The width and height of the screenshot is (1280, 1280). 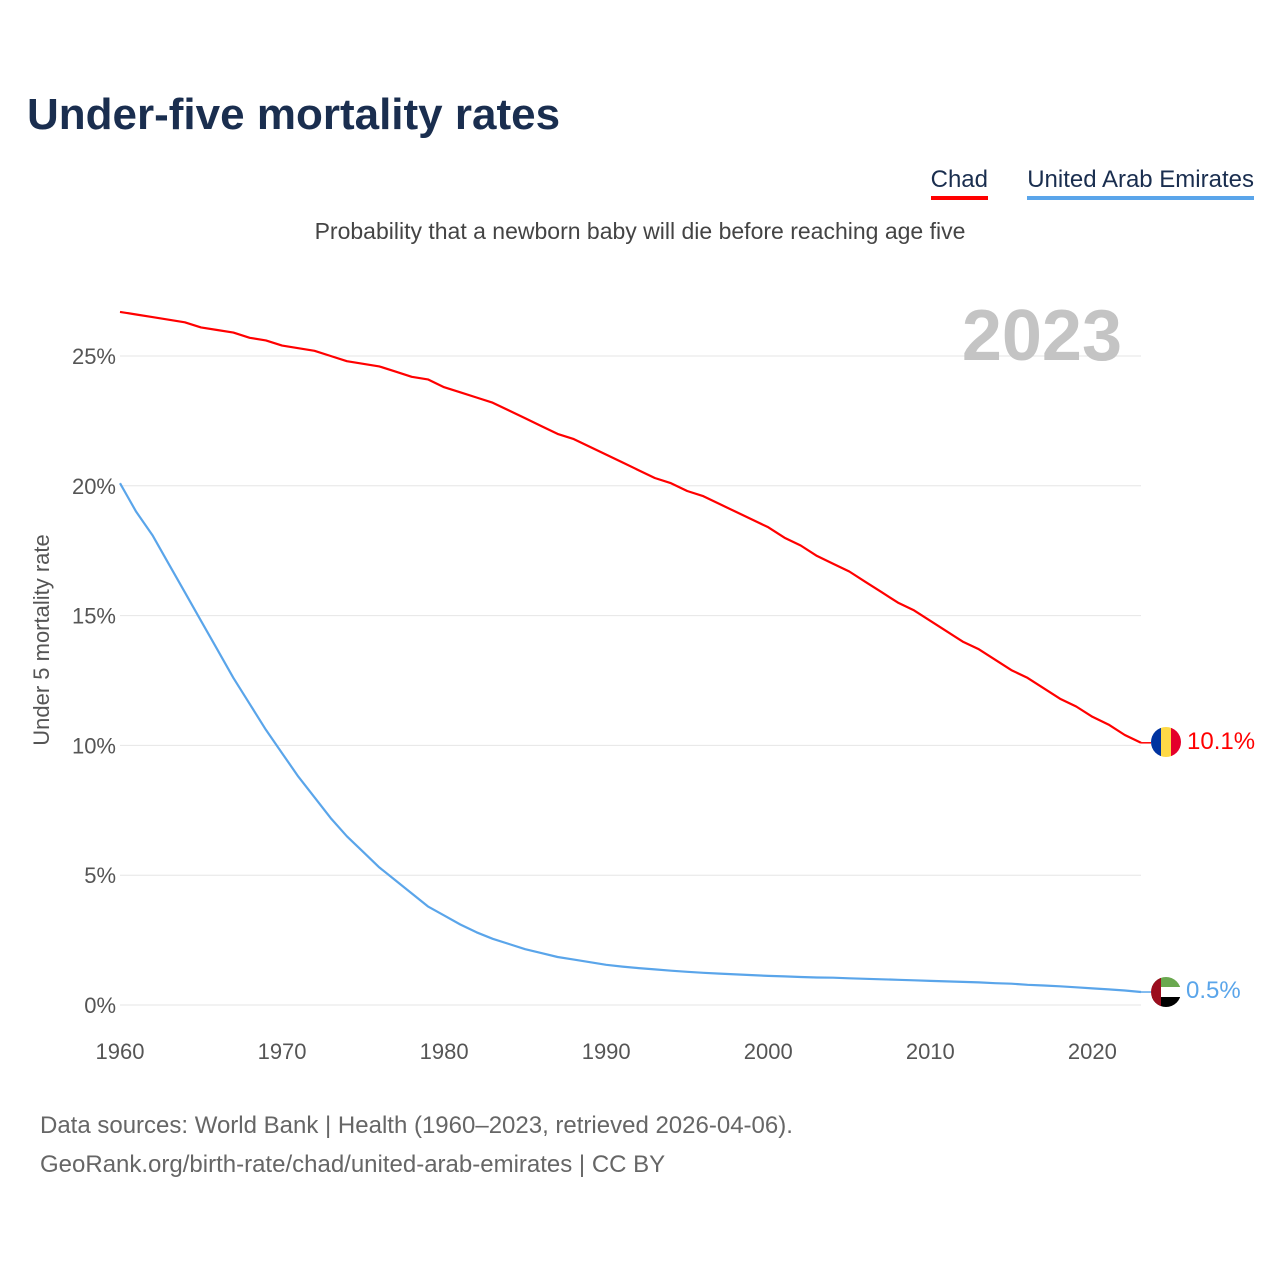 What do you see at coordinates (606, 1051) in the screenshot?
I see `x-tick-label: 1990` at bounding box center [606, 1051].